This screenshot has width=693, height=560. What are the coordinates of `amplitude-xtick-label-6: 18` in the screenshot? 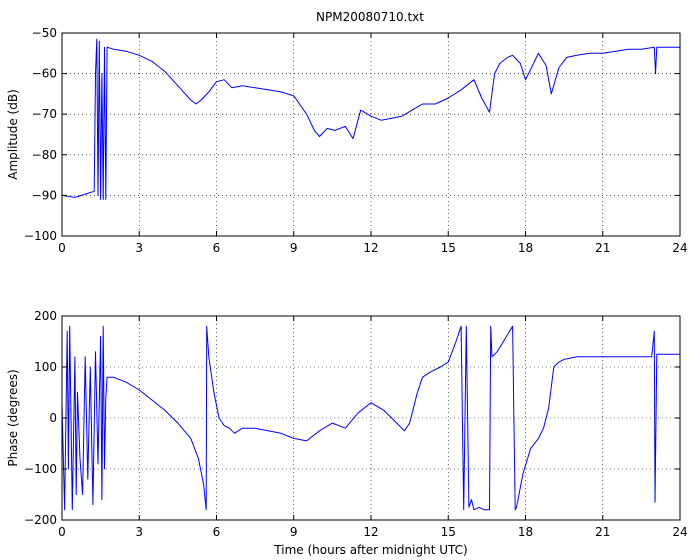 It's located at (525, 248).